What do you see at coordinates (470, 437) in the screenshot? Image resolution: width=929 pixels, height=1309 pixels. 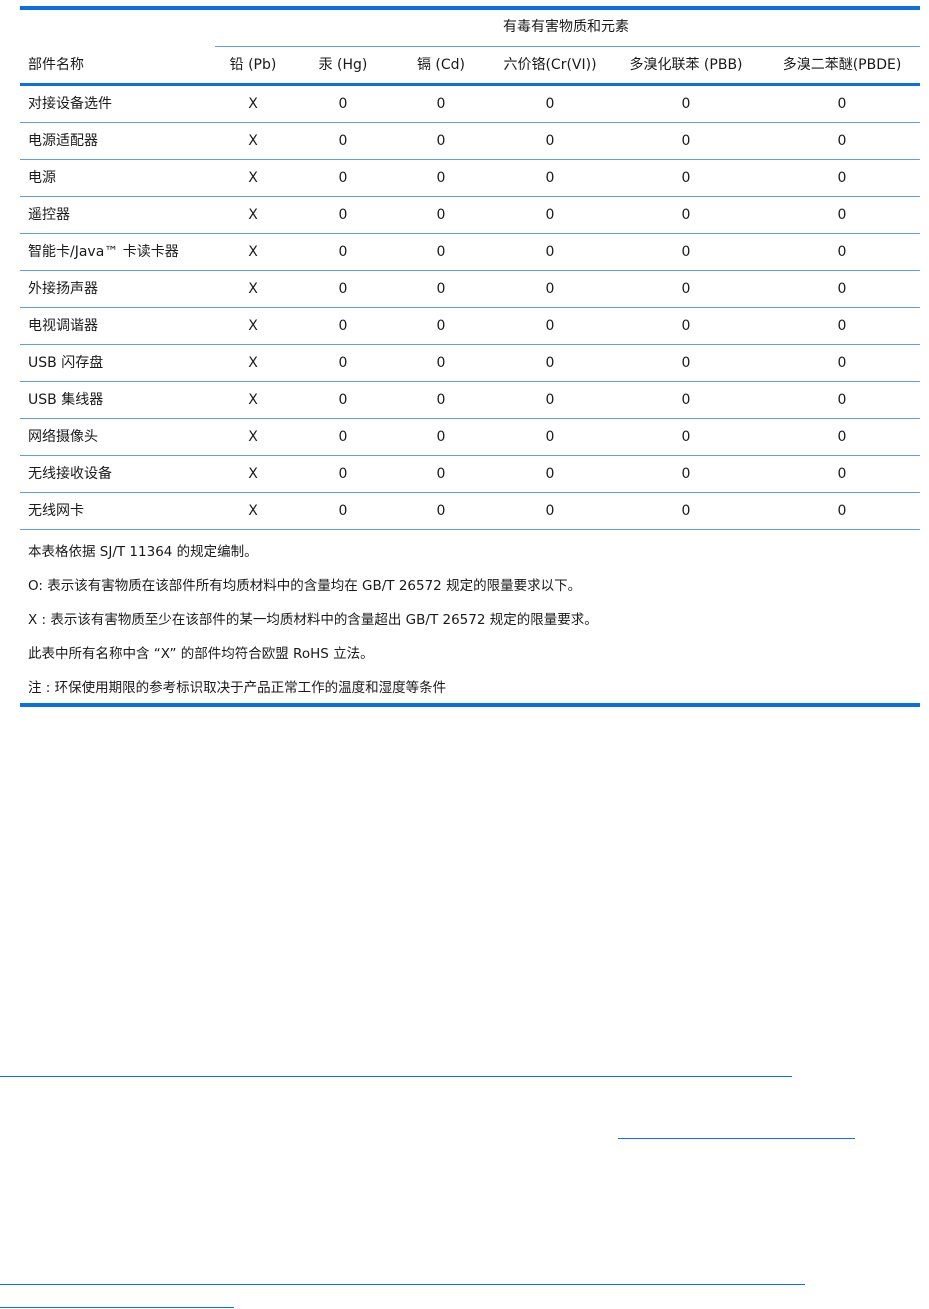 I see `table-row: 网络摄像头 X 0 0 0 0 0` at bounding box center [470, 437].